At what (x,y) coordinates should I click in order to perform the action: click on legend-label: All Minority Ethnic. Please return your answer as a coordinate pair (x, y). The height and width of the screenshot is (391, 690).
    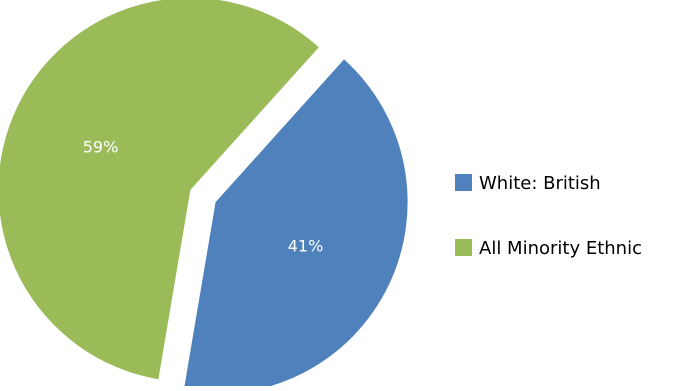
    Looking at the image, I should click on (560, 248).